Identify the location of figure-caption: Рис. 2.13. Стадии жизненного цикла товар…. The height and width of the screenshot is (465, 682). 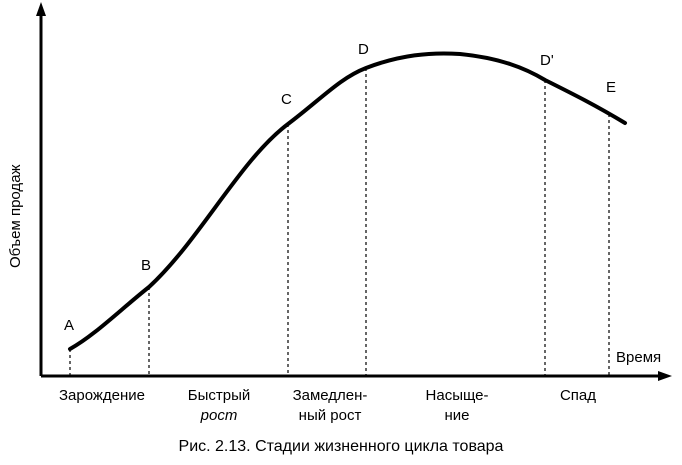
(341, 446).